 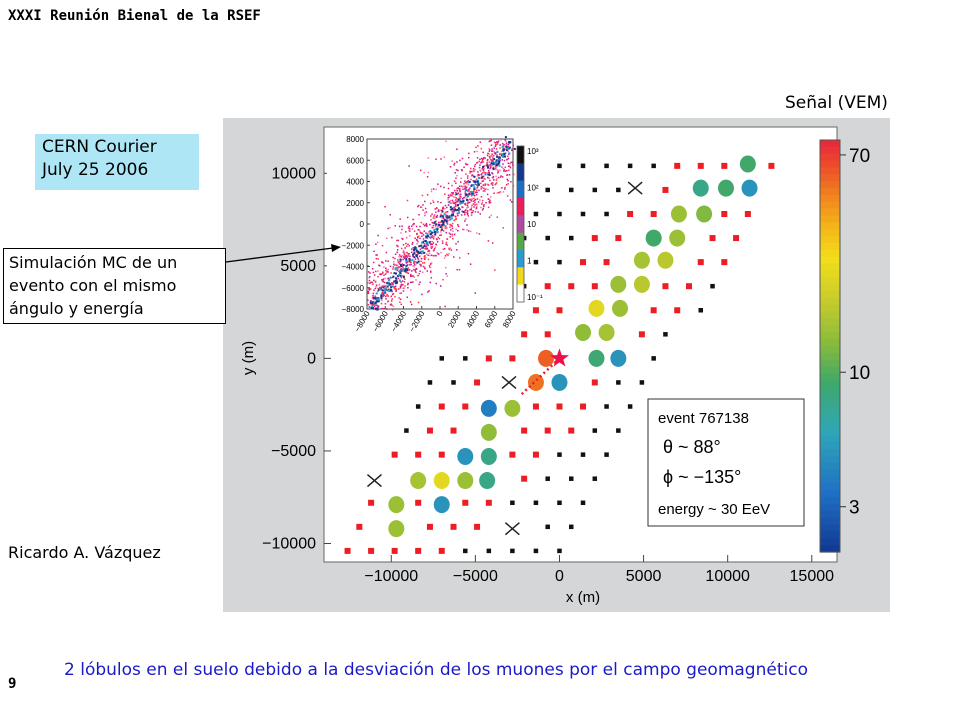 I want to click on x-axis-label: x (m), so click(x=583, y=597).